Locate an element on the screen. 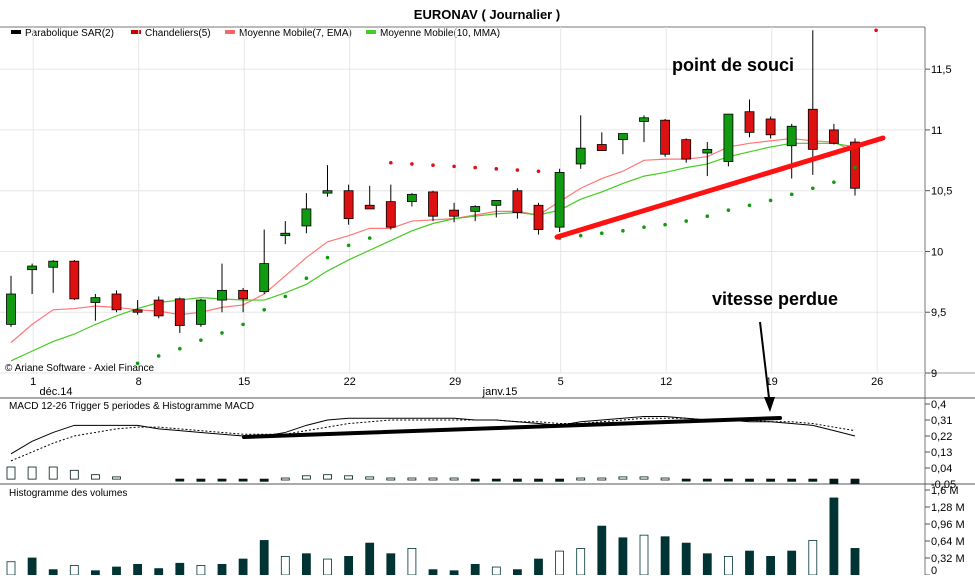 The image size is (975, 580). x-tick-label: 5 is located at coordinates (561, 382).